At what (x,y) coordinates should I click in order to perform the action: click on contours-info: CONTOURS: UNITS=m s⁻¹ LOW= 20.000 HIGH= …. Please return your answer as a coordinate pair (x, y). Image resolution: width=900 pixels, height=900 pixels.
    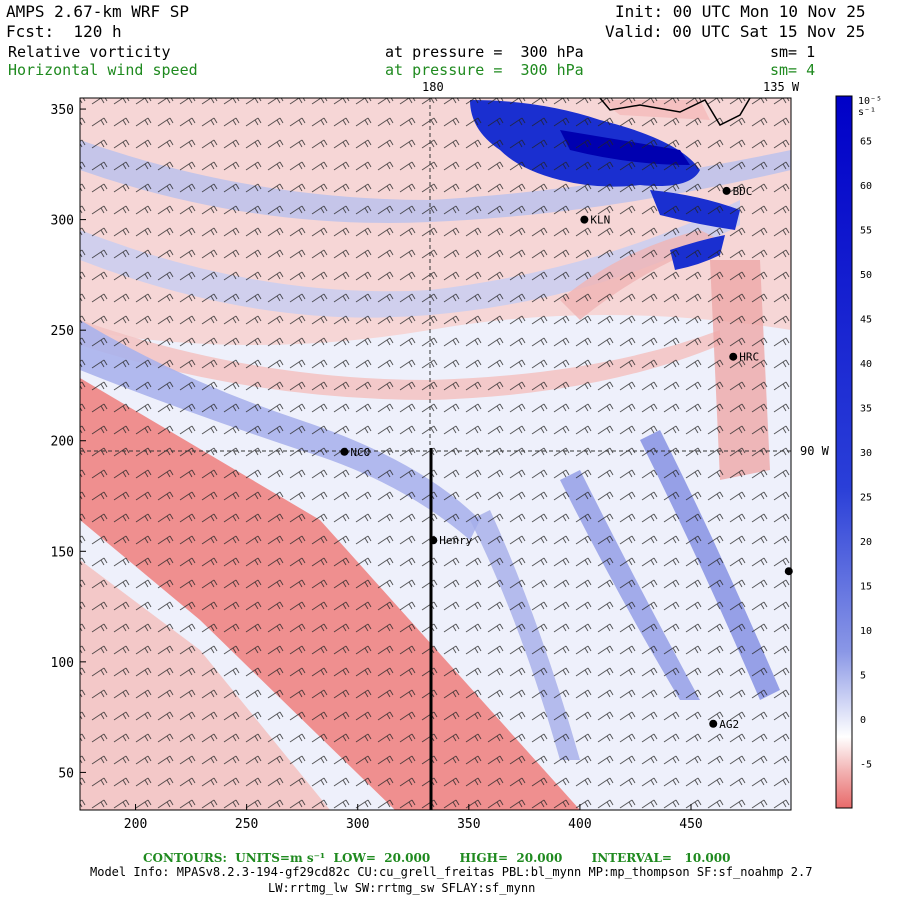
    Looking at the image, I should click on (437, 858).